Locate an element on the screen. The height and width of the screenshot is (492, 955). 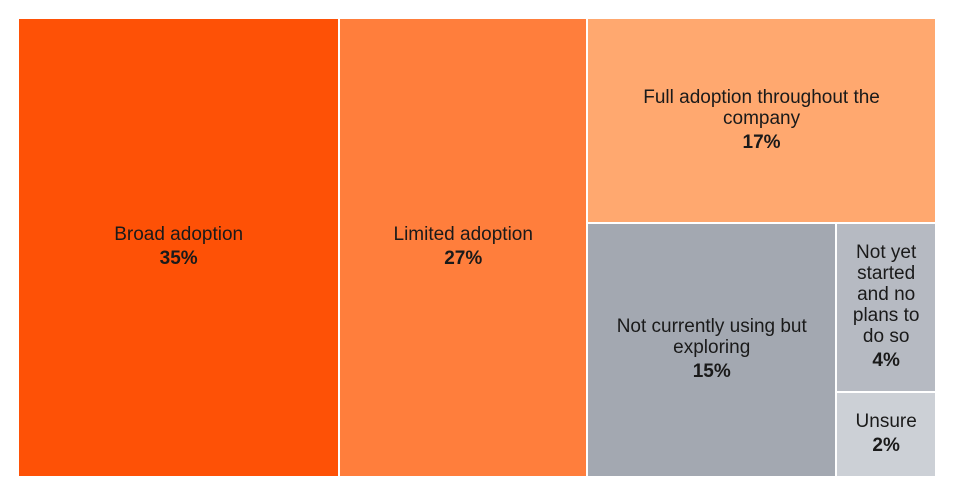
tile-value: 4% is located at coordinates (886, 361).